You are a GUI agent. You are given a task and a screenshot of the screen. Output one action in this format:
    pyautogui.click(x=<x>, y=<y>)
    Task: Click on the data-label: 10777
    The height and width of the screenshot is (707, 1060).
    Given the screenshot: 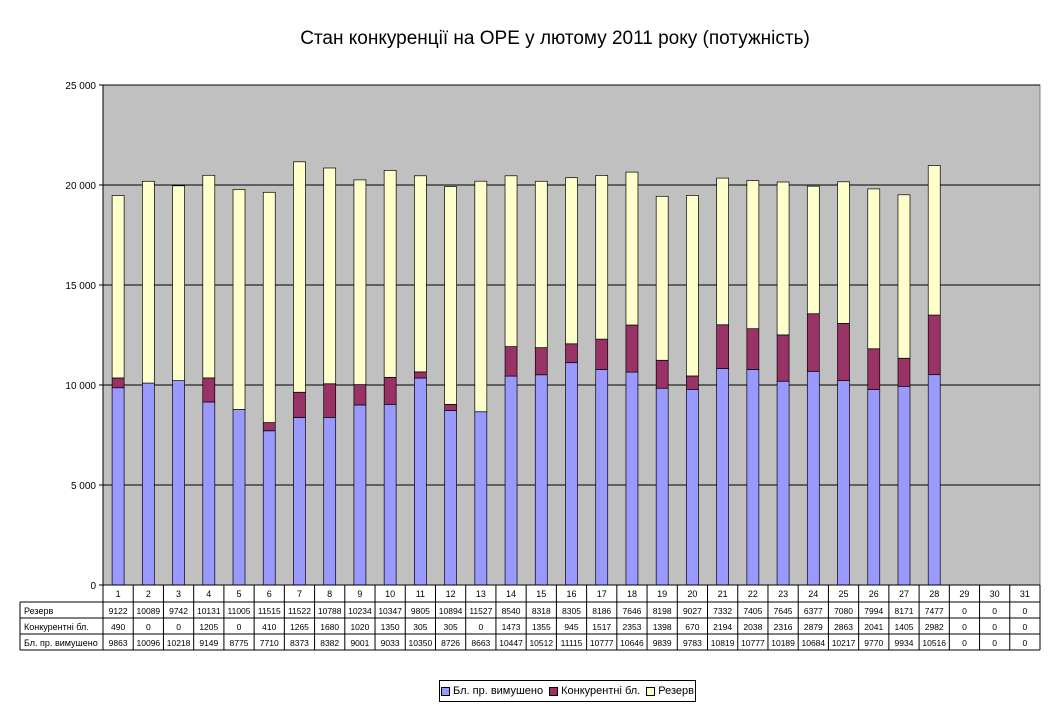 What is the action you would take?
    pyautogui.click(x=753, y=643)
    